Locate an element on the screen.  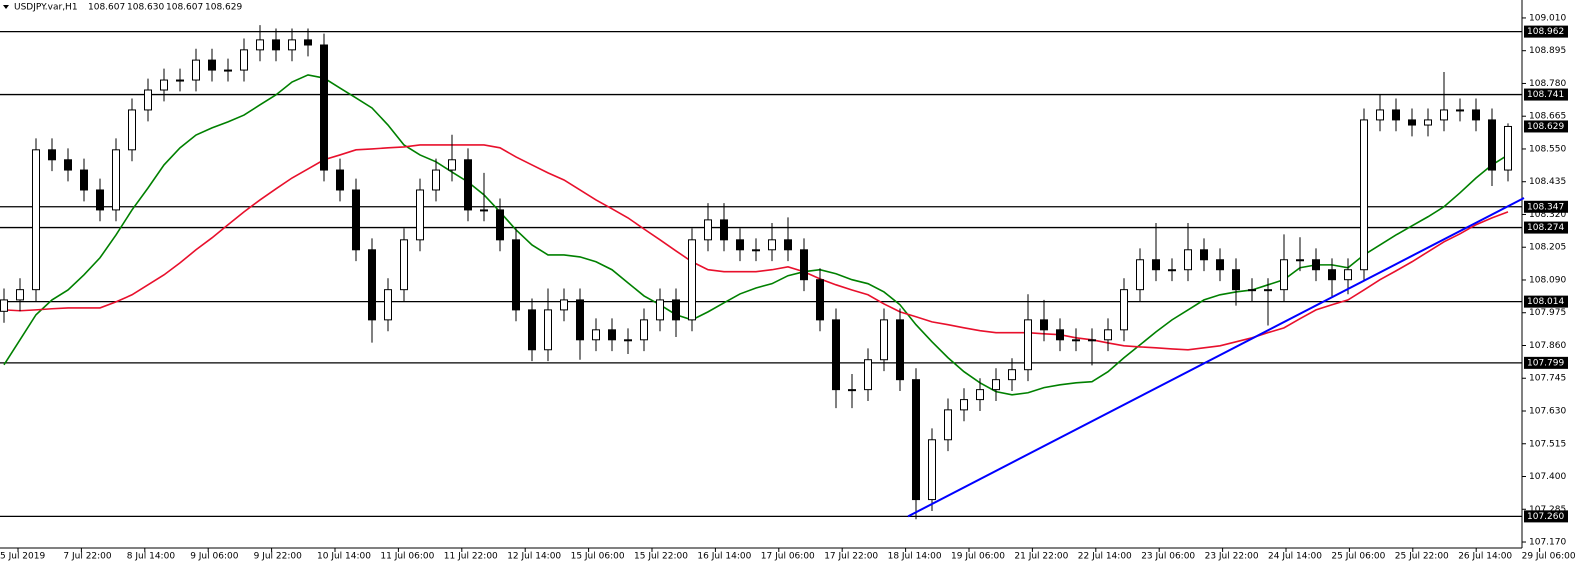
y-tick-label: 108.320 is located at coordinates (1547, 215).